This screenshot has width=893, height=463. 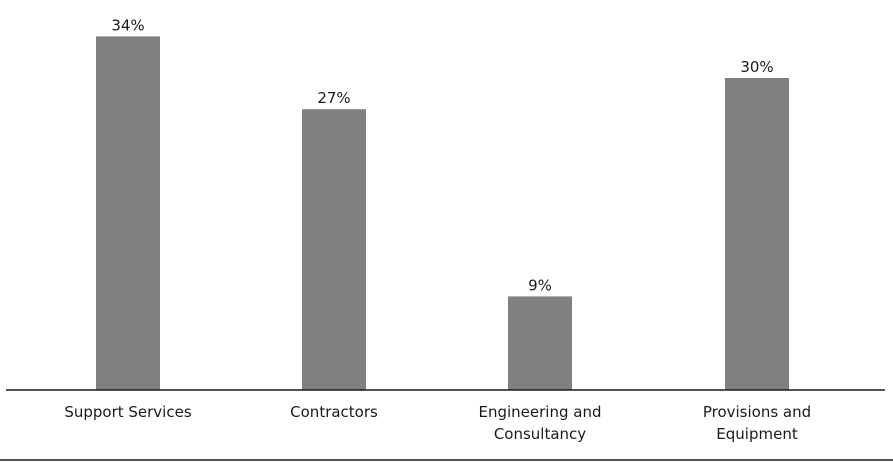 I want to click on category-label-line: Support Services, so click(x=128, y=412).